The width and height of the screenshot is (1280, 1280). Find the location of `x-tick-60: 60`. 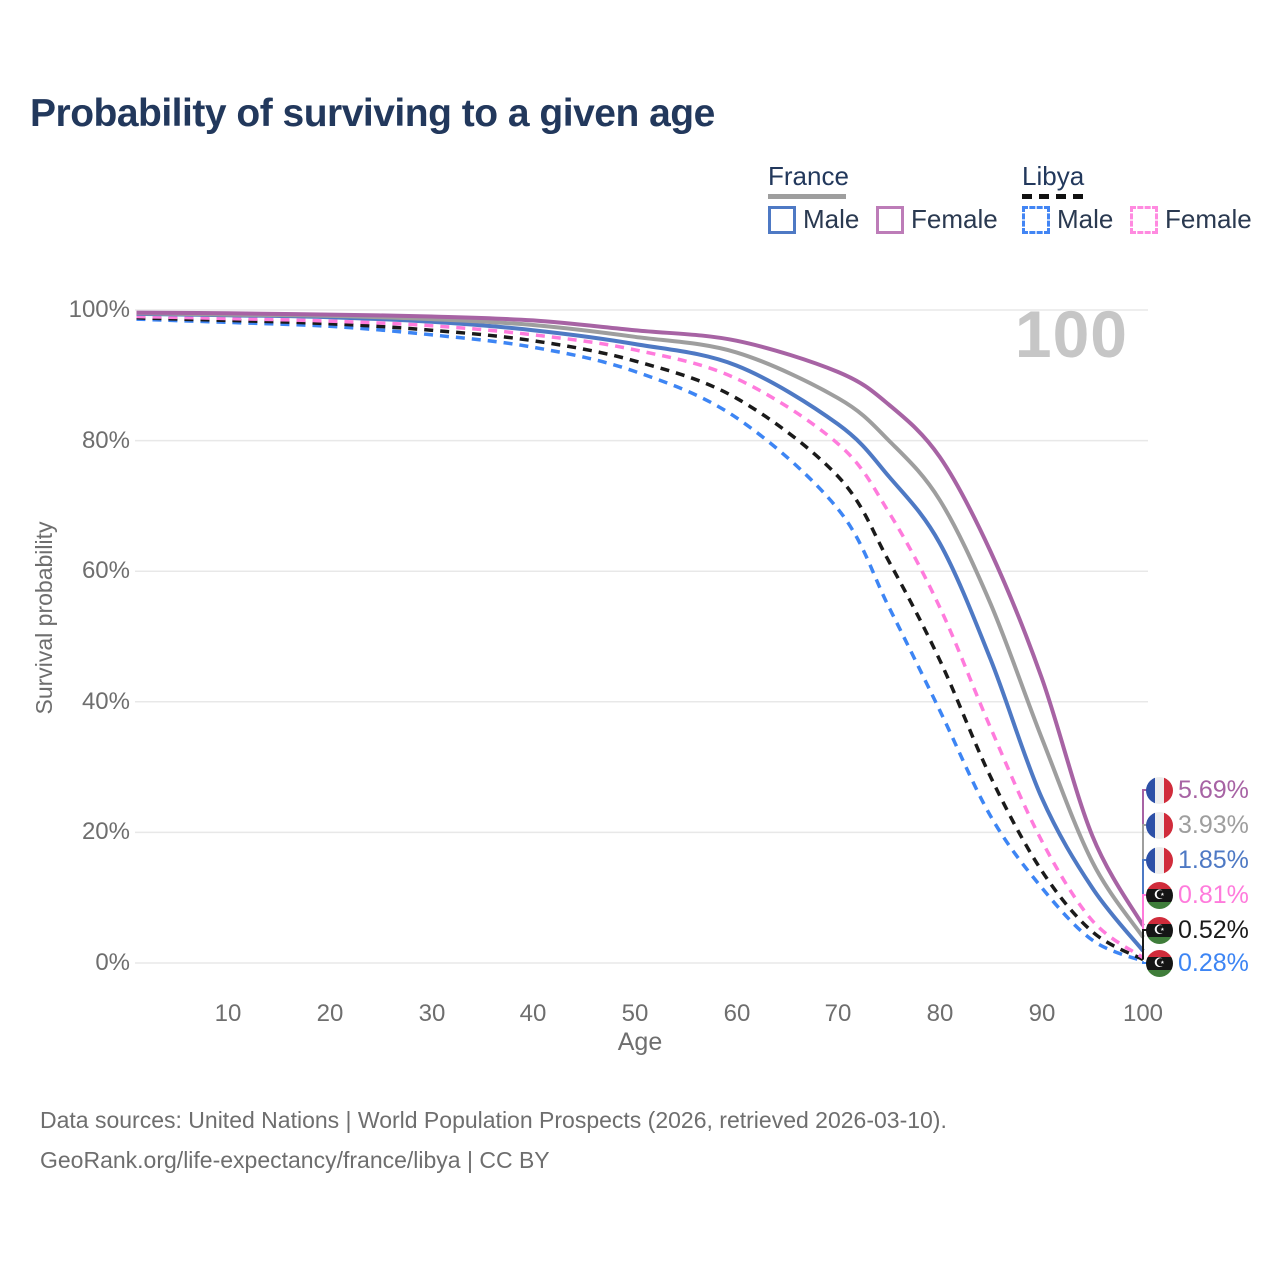

x-tick-60: 60 is located at coordinates (737, 1013).